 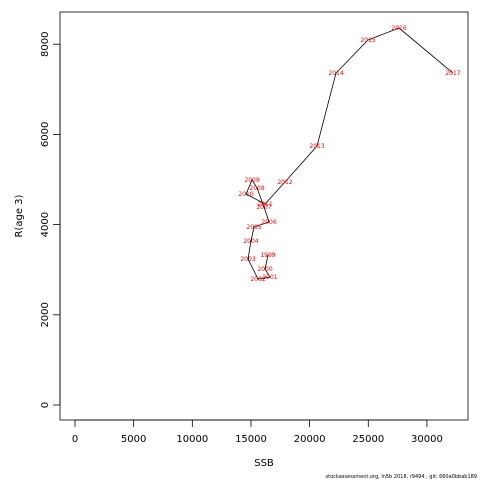 What do you see at coordinates (245, 194) in the screenshot?
I see `point-label: 2010` at bounding box center [245, 194].